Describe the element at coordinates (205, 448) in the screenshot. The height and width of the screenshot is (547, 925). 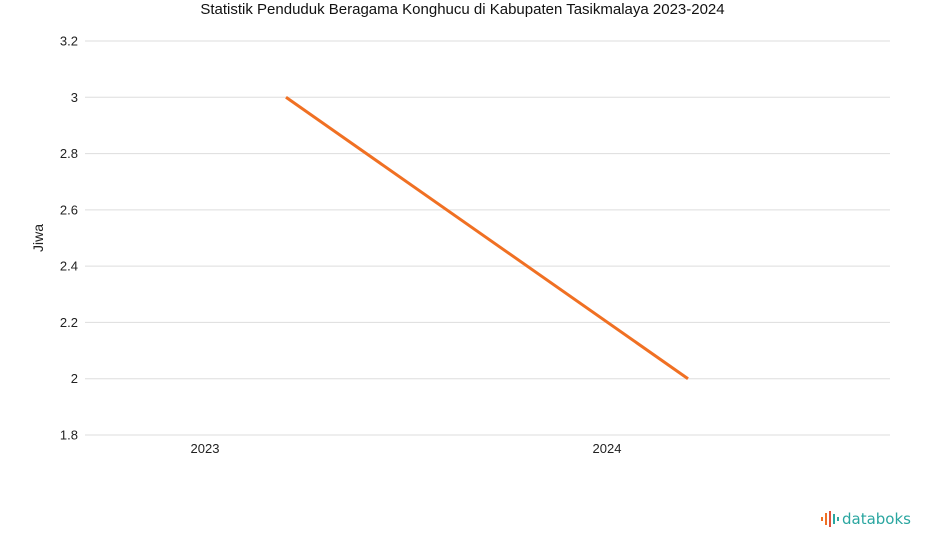
I see `x-tick-label: 2023` at that location.